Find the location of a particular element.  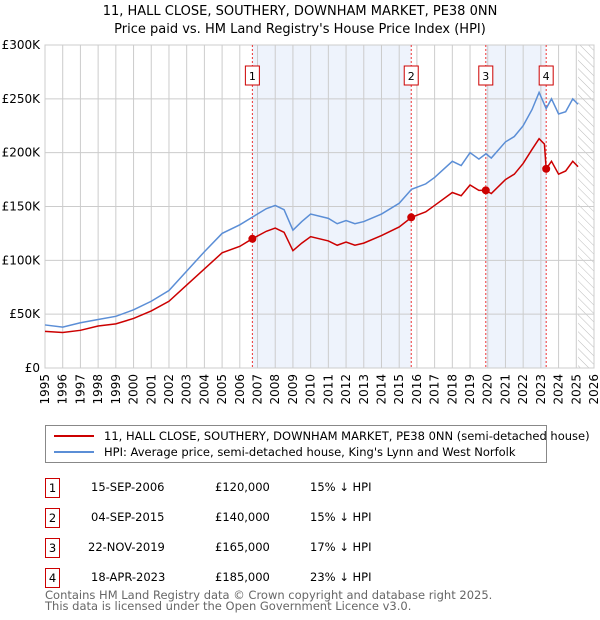

sale-marker-number: 4 is located at coordinates (546, 76).